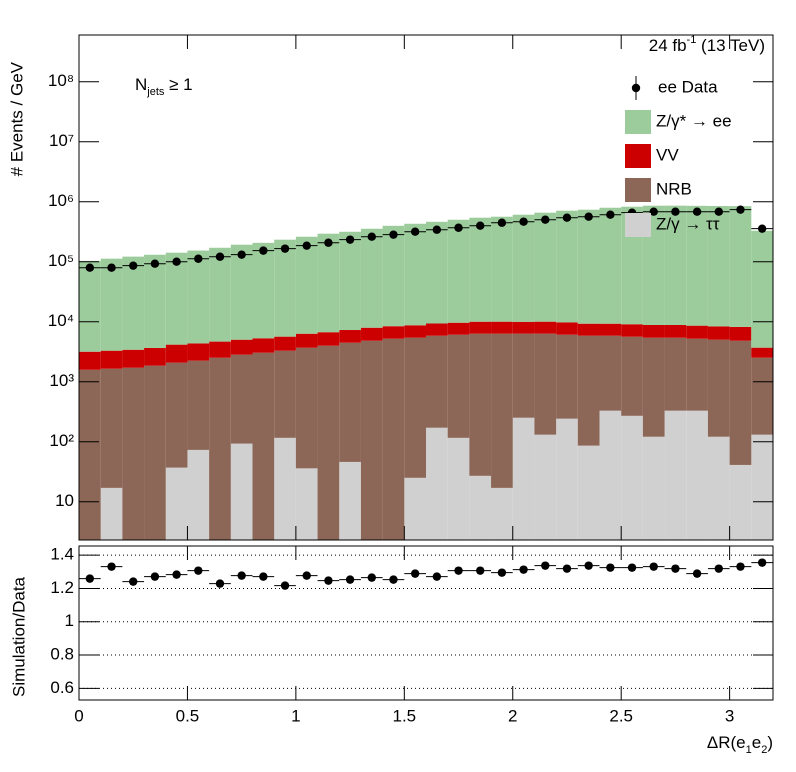 The height and width of the screenshot is (772, 796). I want to click on y-axis-label: # Events / GeV, so click(16, 118).